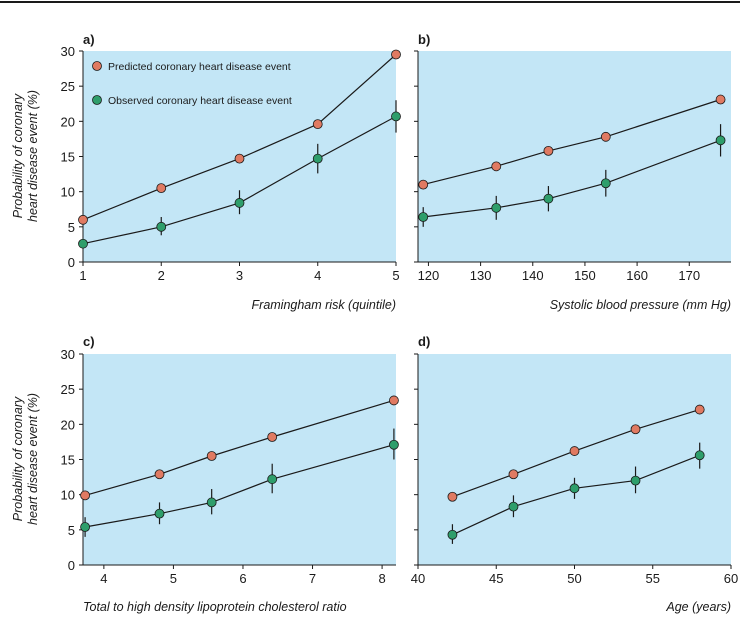 Image resolution: width=740 pixels, height=621 pixels. What do you see at coordinates (395, 275) in the screenshot?
I see `panel-a-x-tick-label: 5` at bounding box center [395, 275].